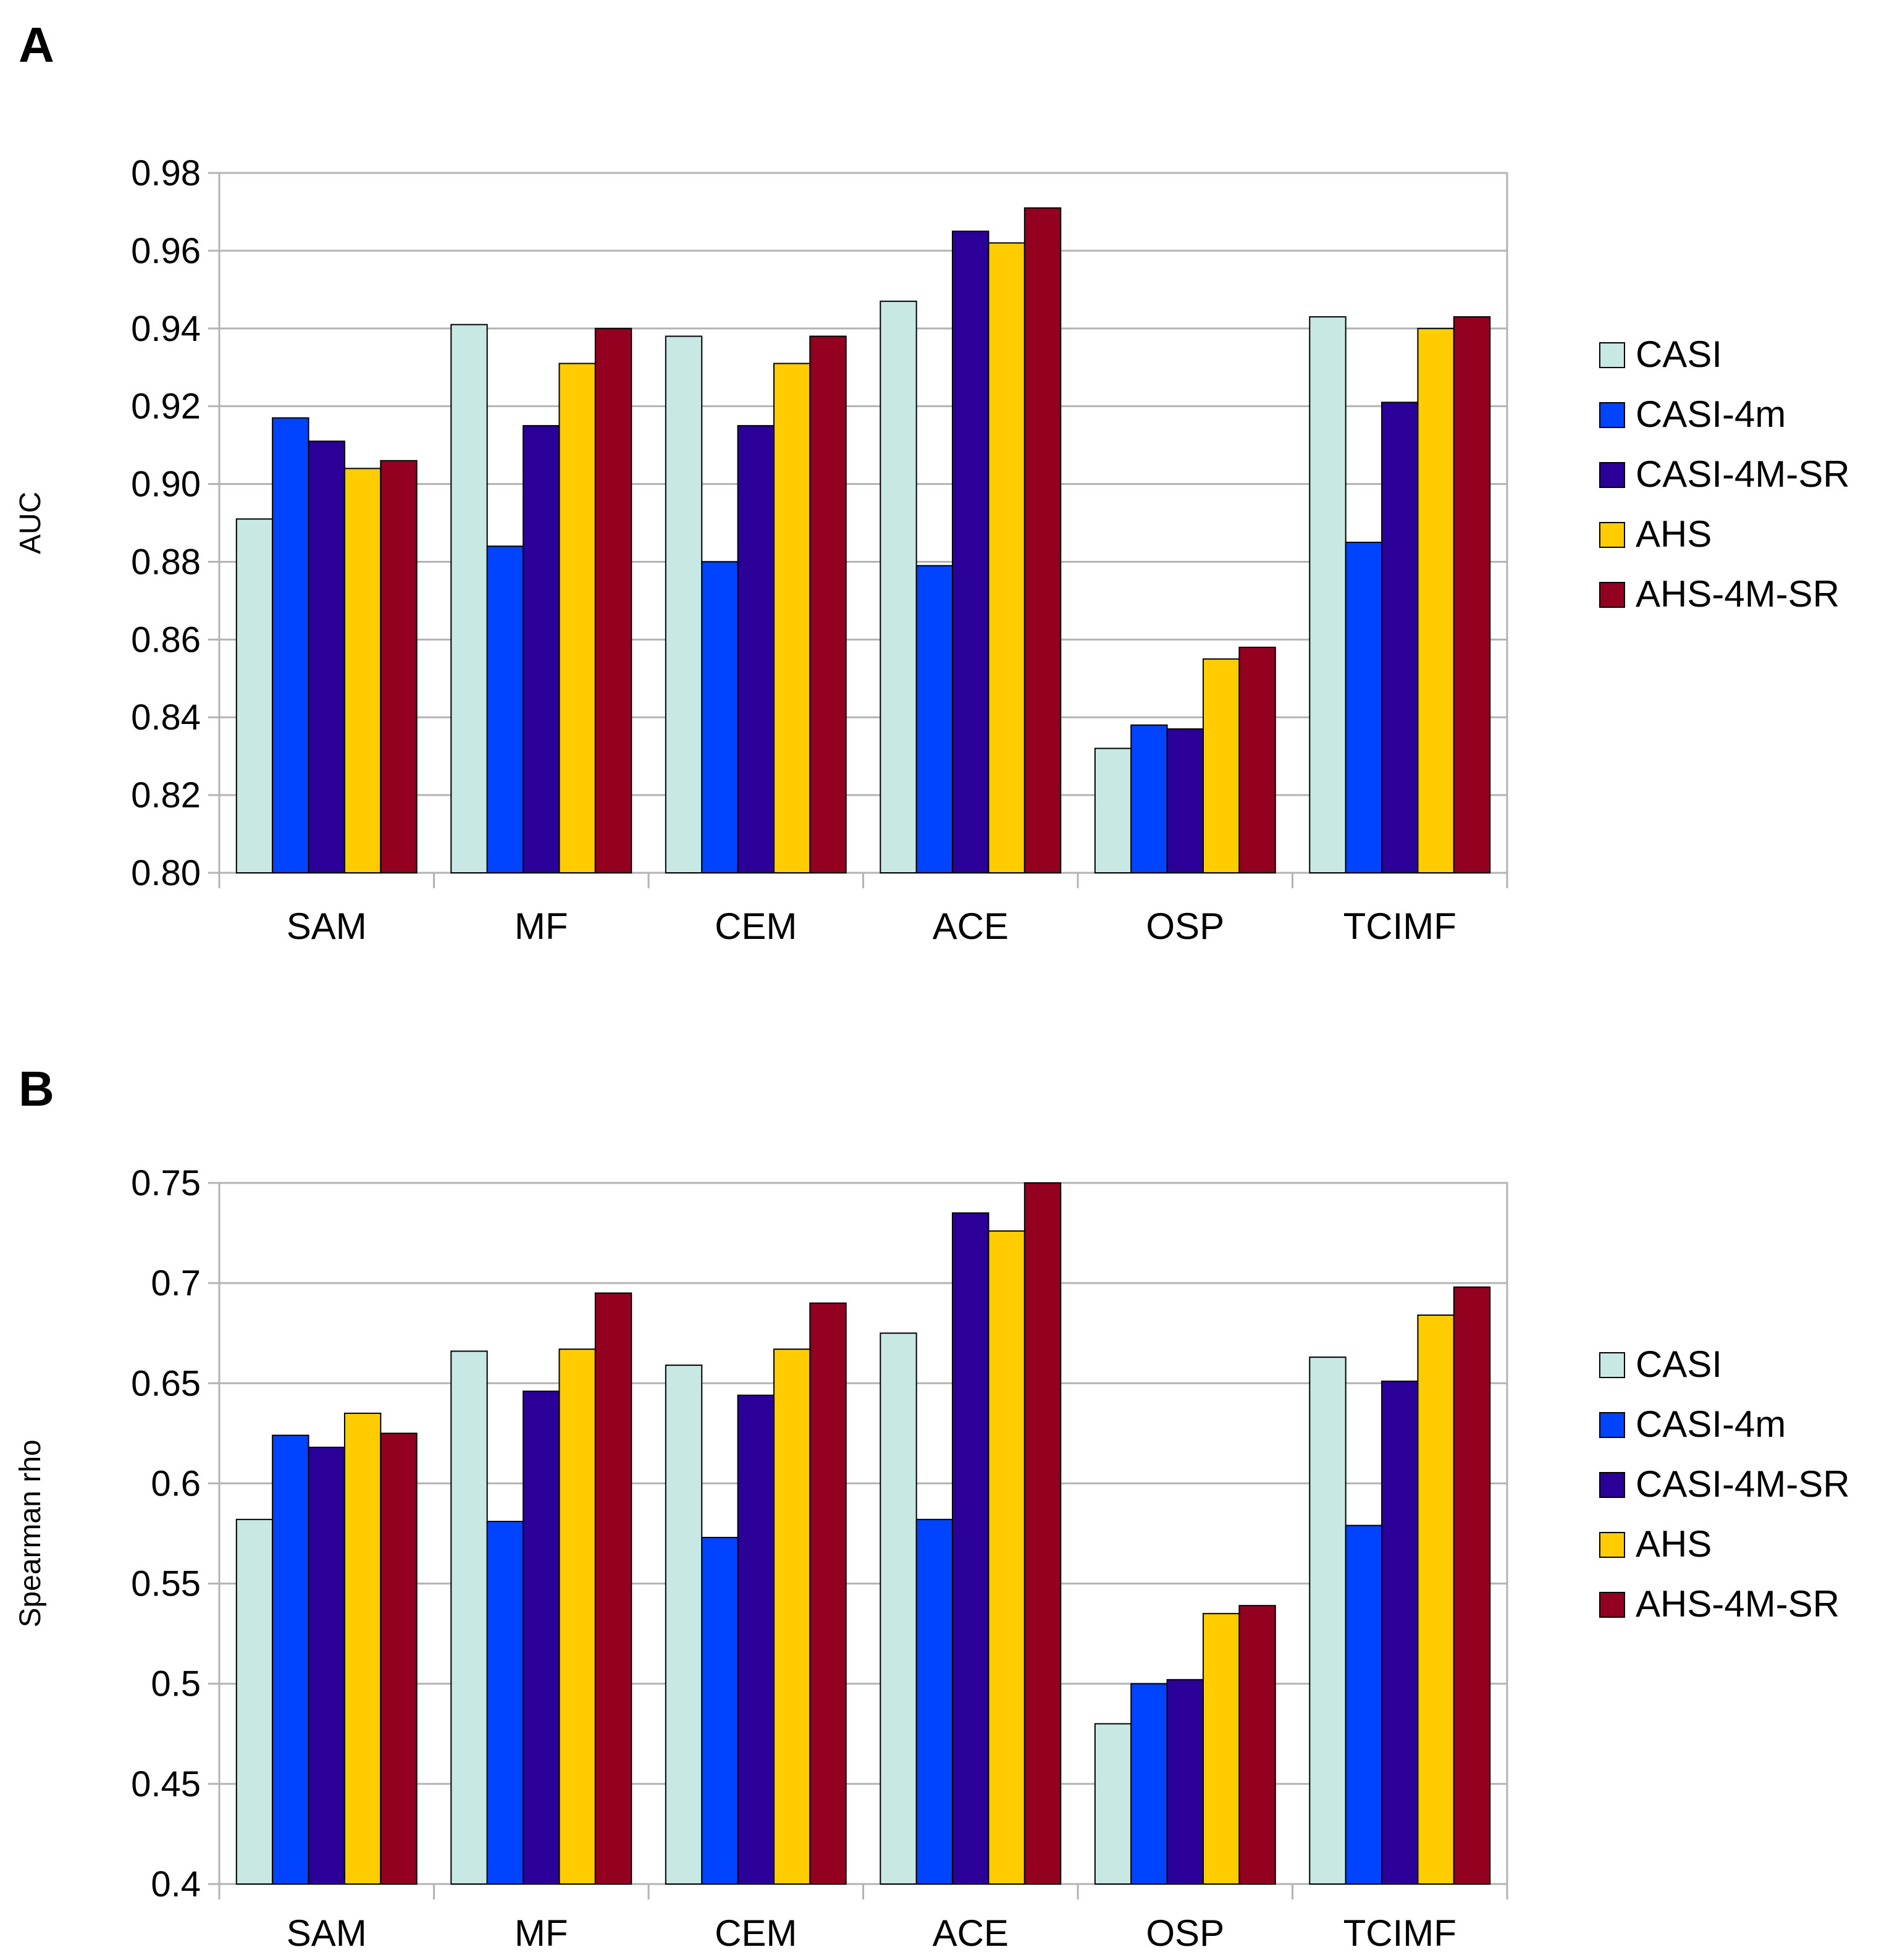 The image size is (1887, 1960). Describe the element at coordinates (166, 562) in the screenshot. I see `y-tick-label: 0.88` at that location.